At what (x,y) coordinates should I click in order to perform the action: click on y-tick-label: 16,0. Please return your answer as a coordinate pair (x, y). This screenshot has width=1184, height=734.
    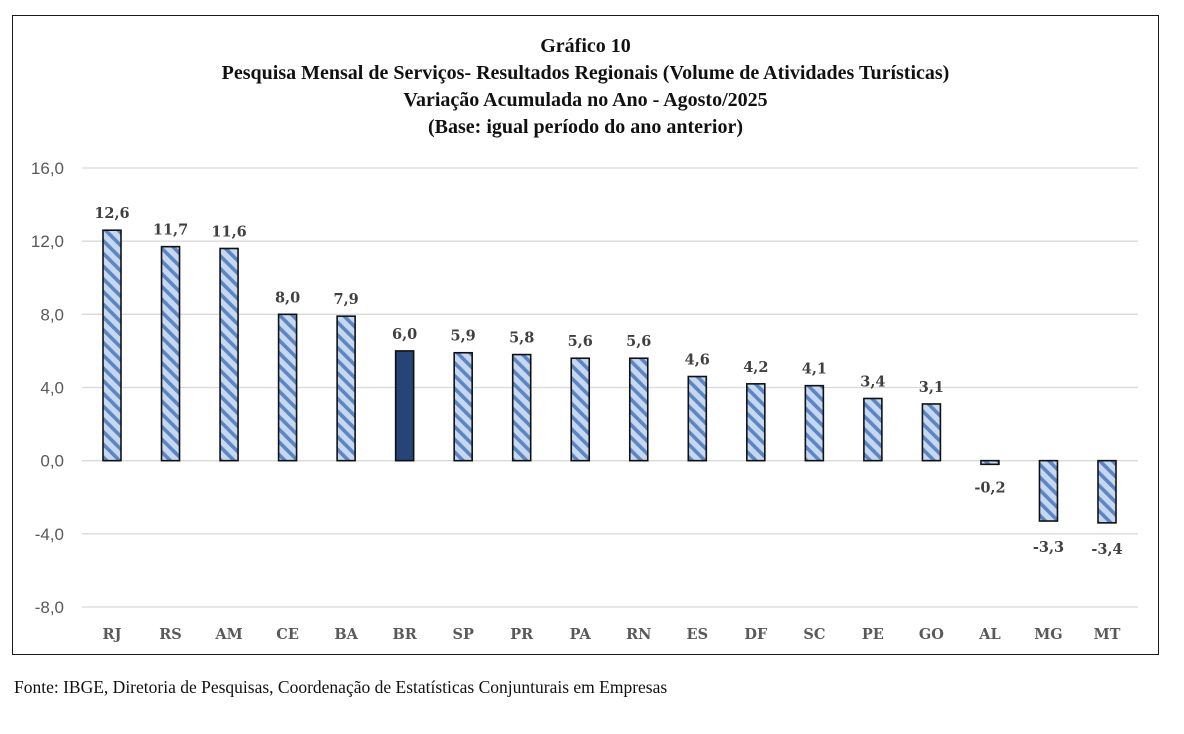
    Looking at the image, I should click on (47, 168).